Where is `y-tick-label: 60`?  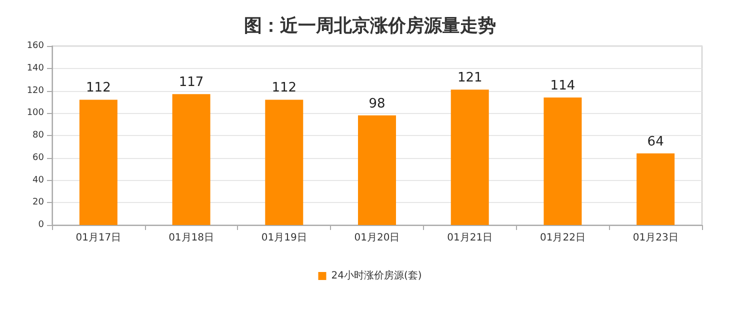
y-tick-label: 60 is located at coordinates (38, 157).